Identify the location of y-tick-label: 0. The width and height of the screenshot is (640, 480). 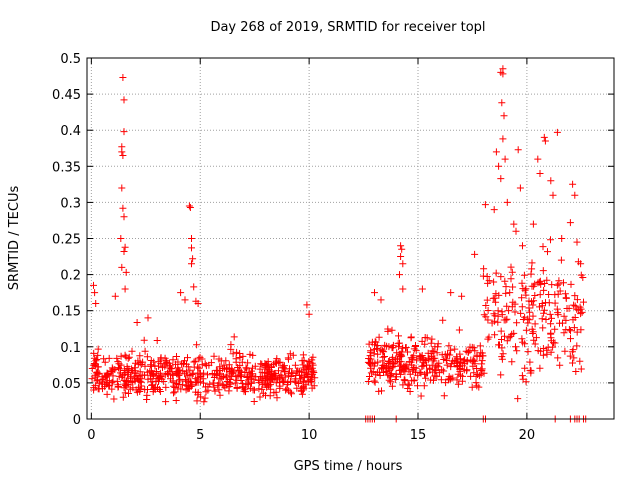
(77, 420).